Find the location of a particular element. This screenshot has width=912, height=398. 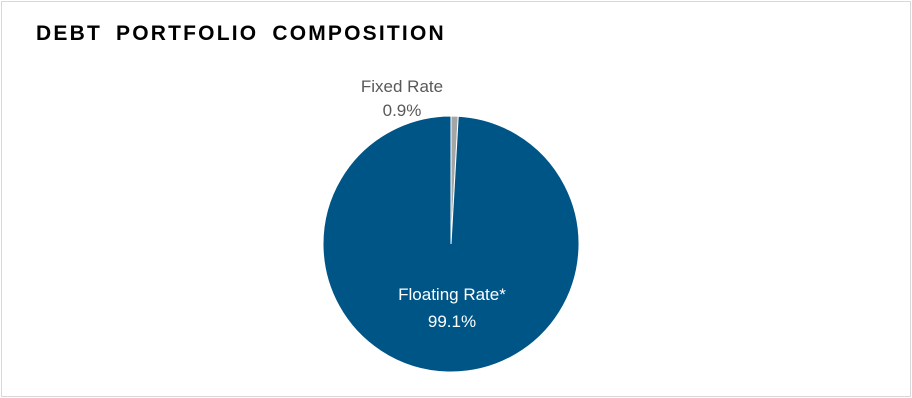

slice-label-floating-name: Floating Rate* is located at coordinates (452, 294).